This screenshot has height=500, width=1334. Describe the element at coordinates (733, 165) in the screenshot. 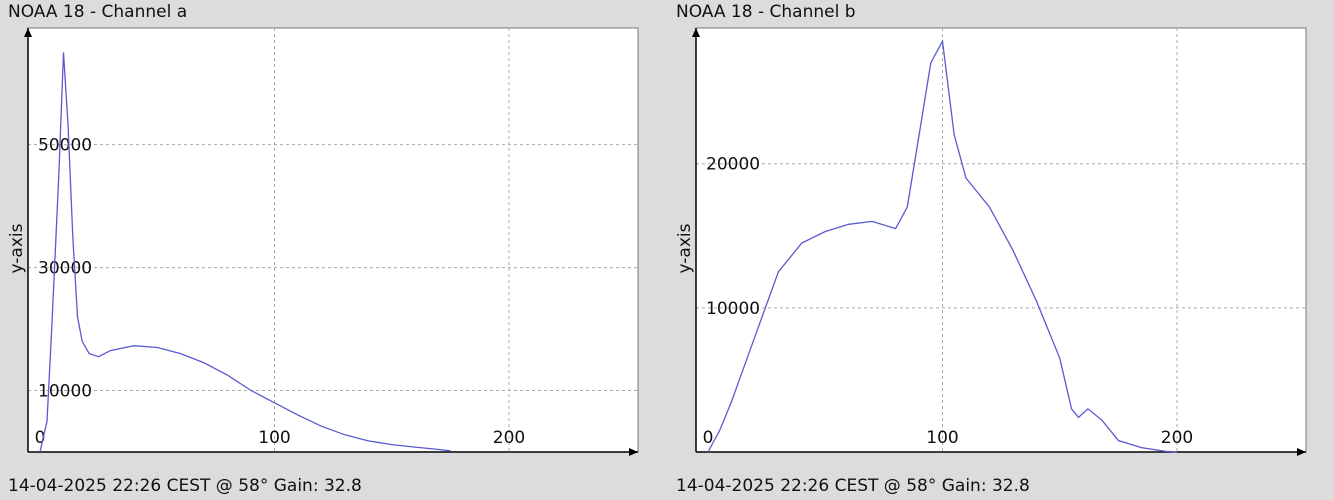

I see `y-tick-label: 20000` at that location.